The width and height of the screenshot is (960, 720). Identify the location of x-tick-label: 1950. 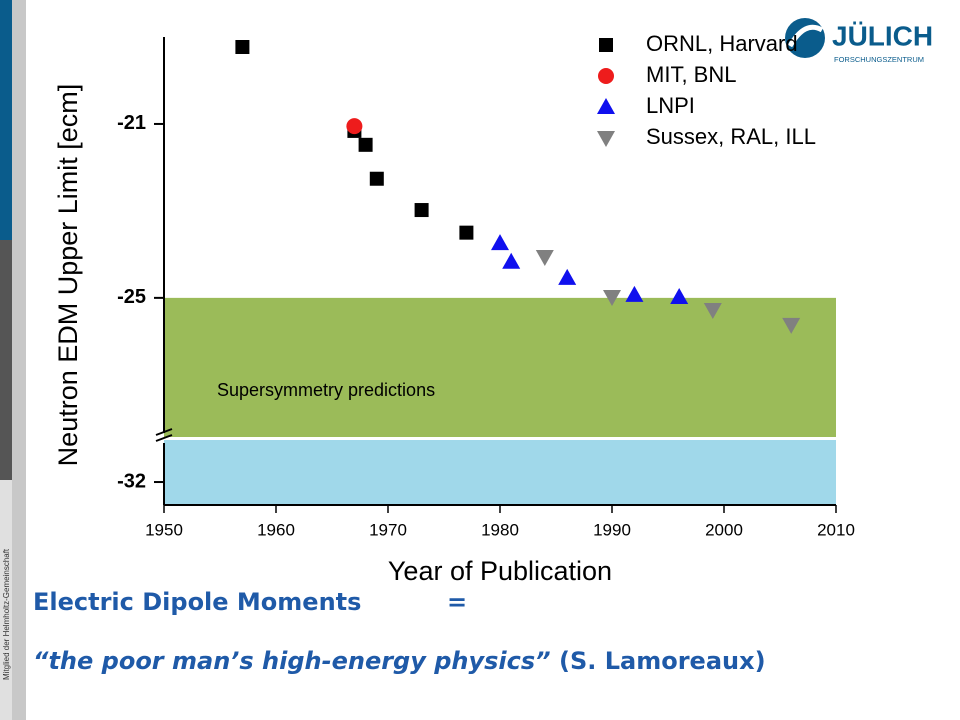
(164, 529).